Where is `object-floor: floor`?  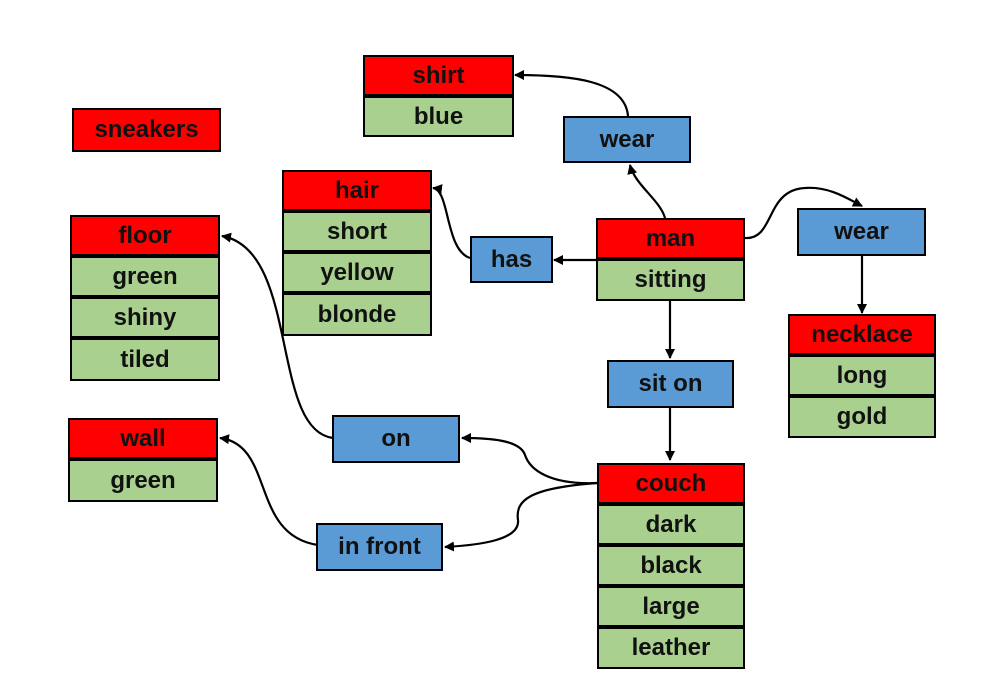
object-floor: floor is located at coordinates (145, 235).